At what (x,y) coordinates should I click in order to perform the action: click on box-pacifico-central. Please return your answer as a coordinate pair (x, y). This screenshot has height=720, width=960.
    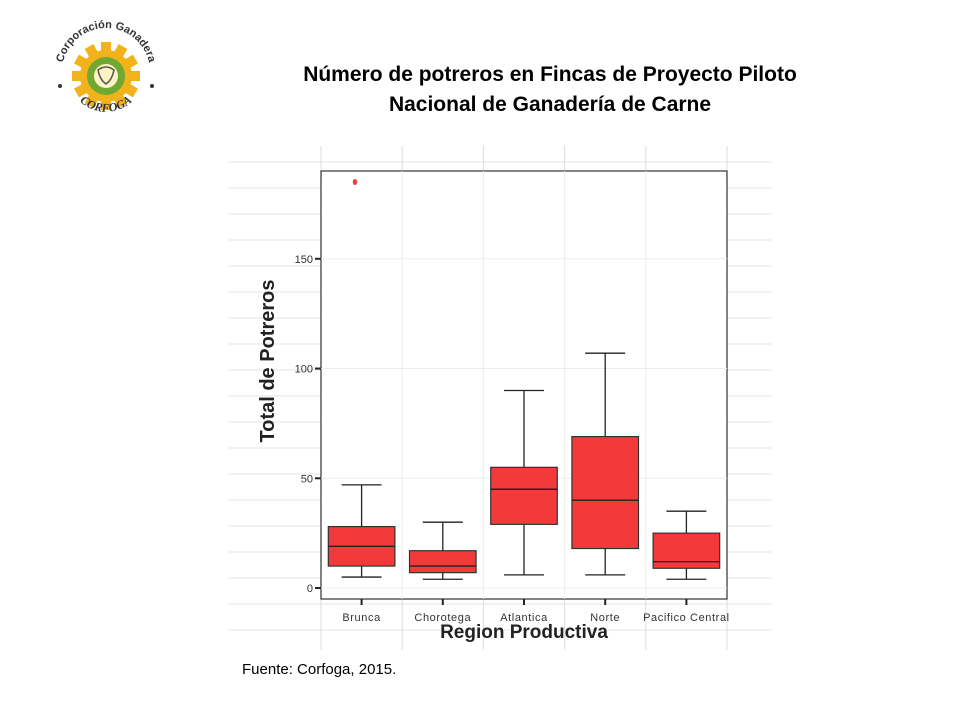
    Looking at the image, I should click on (686, 545).